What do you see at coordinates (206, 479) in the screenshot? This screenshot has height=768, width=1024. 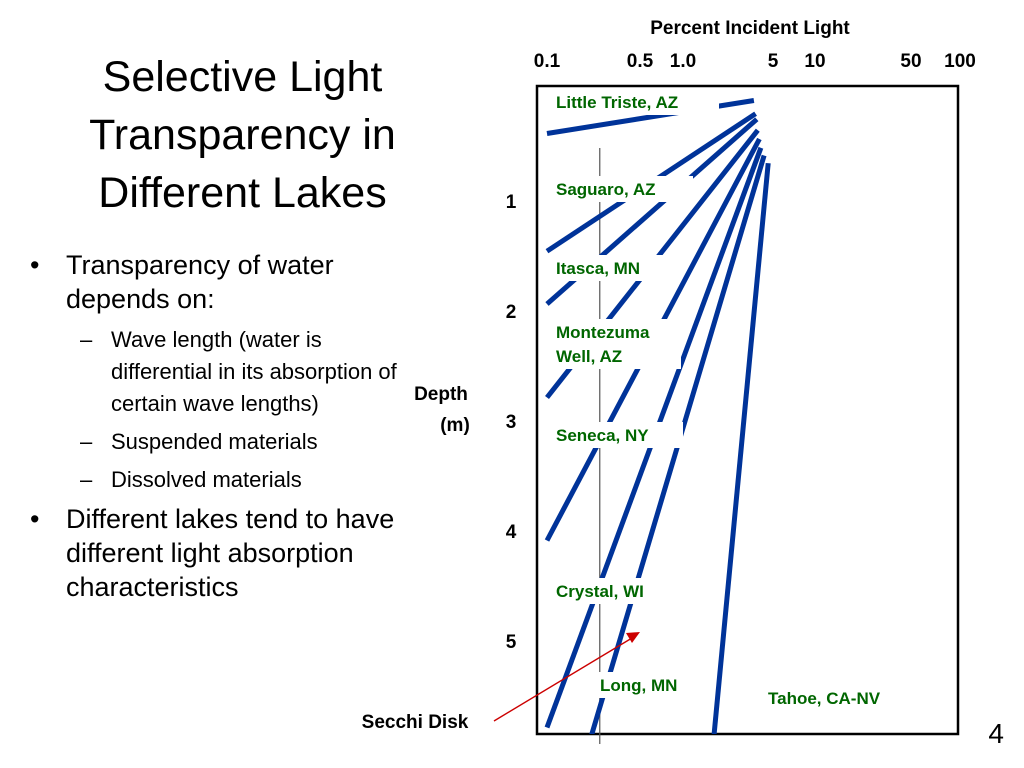 I see `sub-bullet-text: Dissolved materials` at bounding box center [206, 479].